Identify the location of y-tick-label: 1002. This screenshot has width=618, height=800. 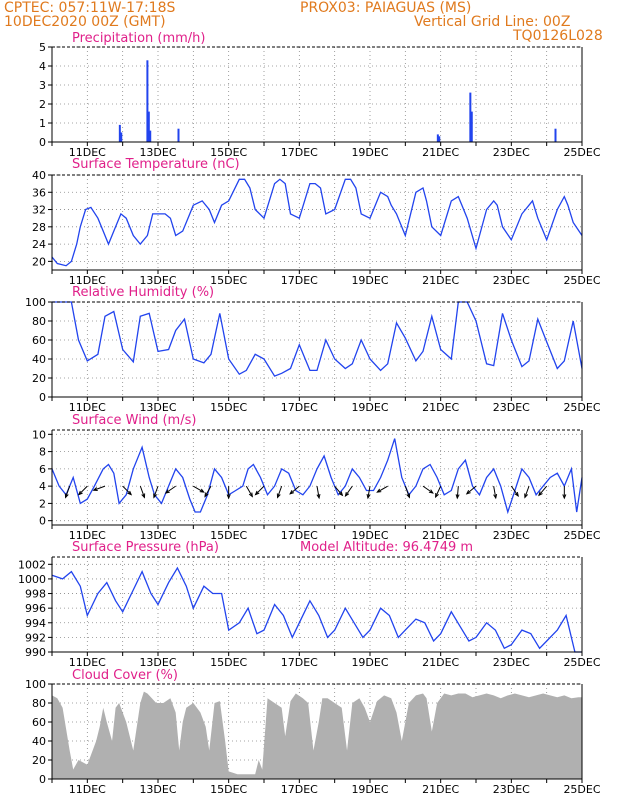
(32, 564).